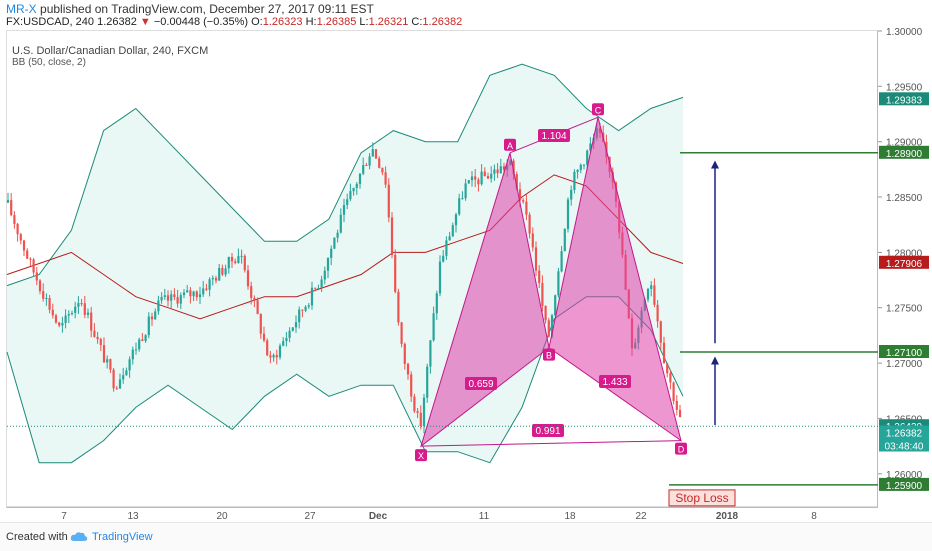 This screenshot has height=551, width=932. Describe the element at coordinates (615, 279) in the screenshot. I see `pattern-bcd-triangle` at that location.